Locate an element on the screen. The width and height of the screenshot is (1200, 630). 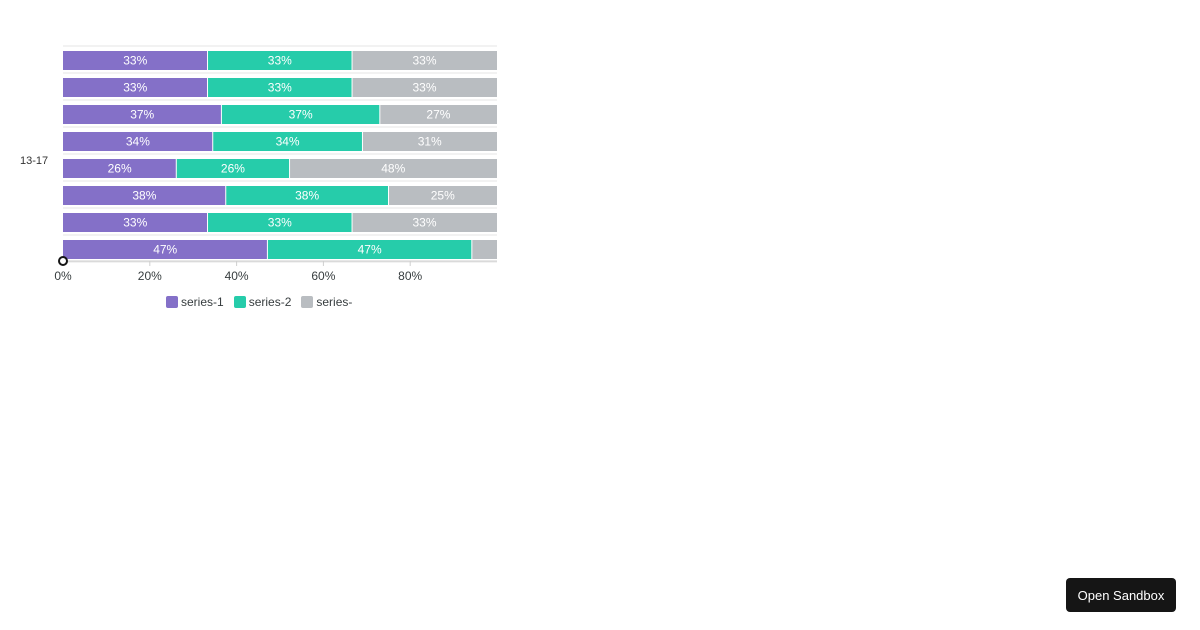
x-tick-label: 40% is located at coordinates (237, 276).